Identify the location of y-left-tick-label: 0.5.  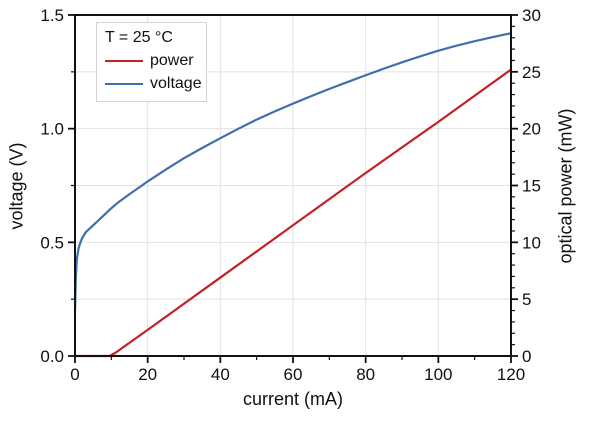
(52, 242).